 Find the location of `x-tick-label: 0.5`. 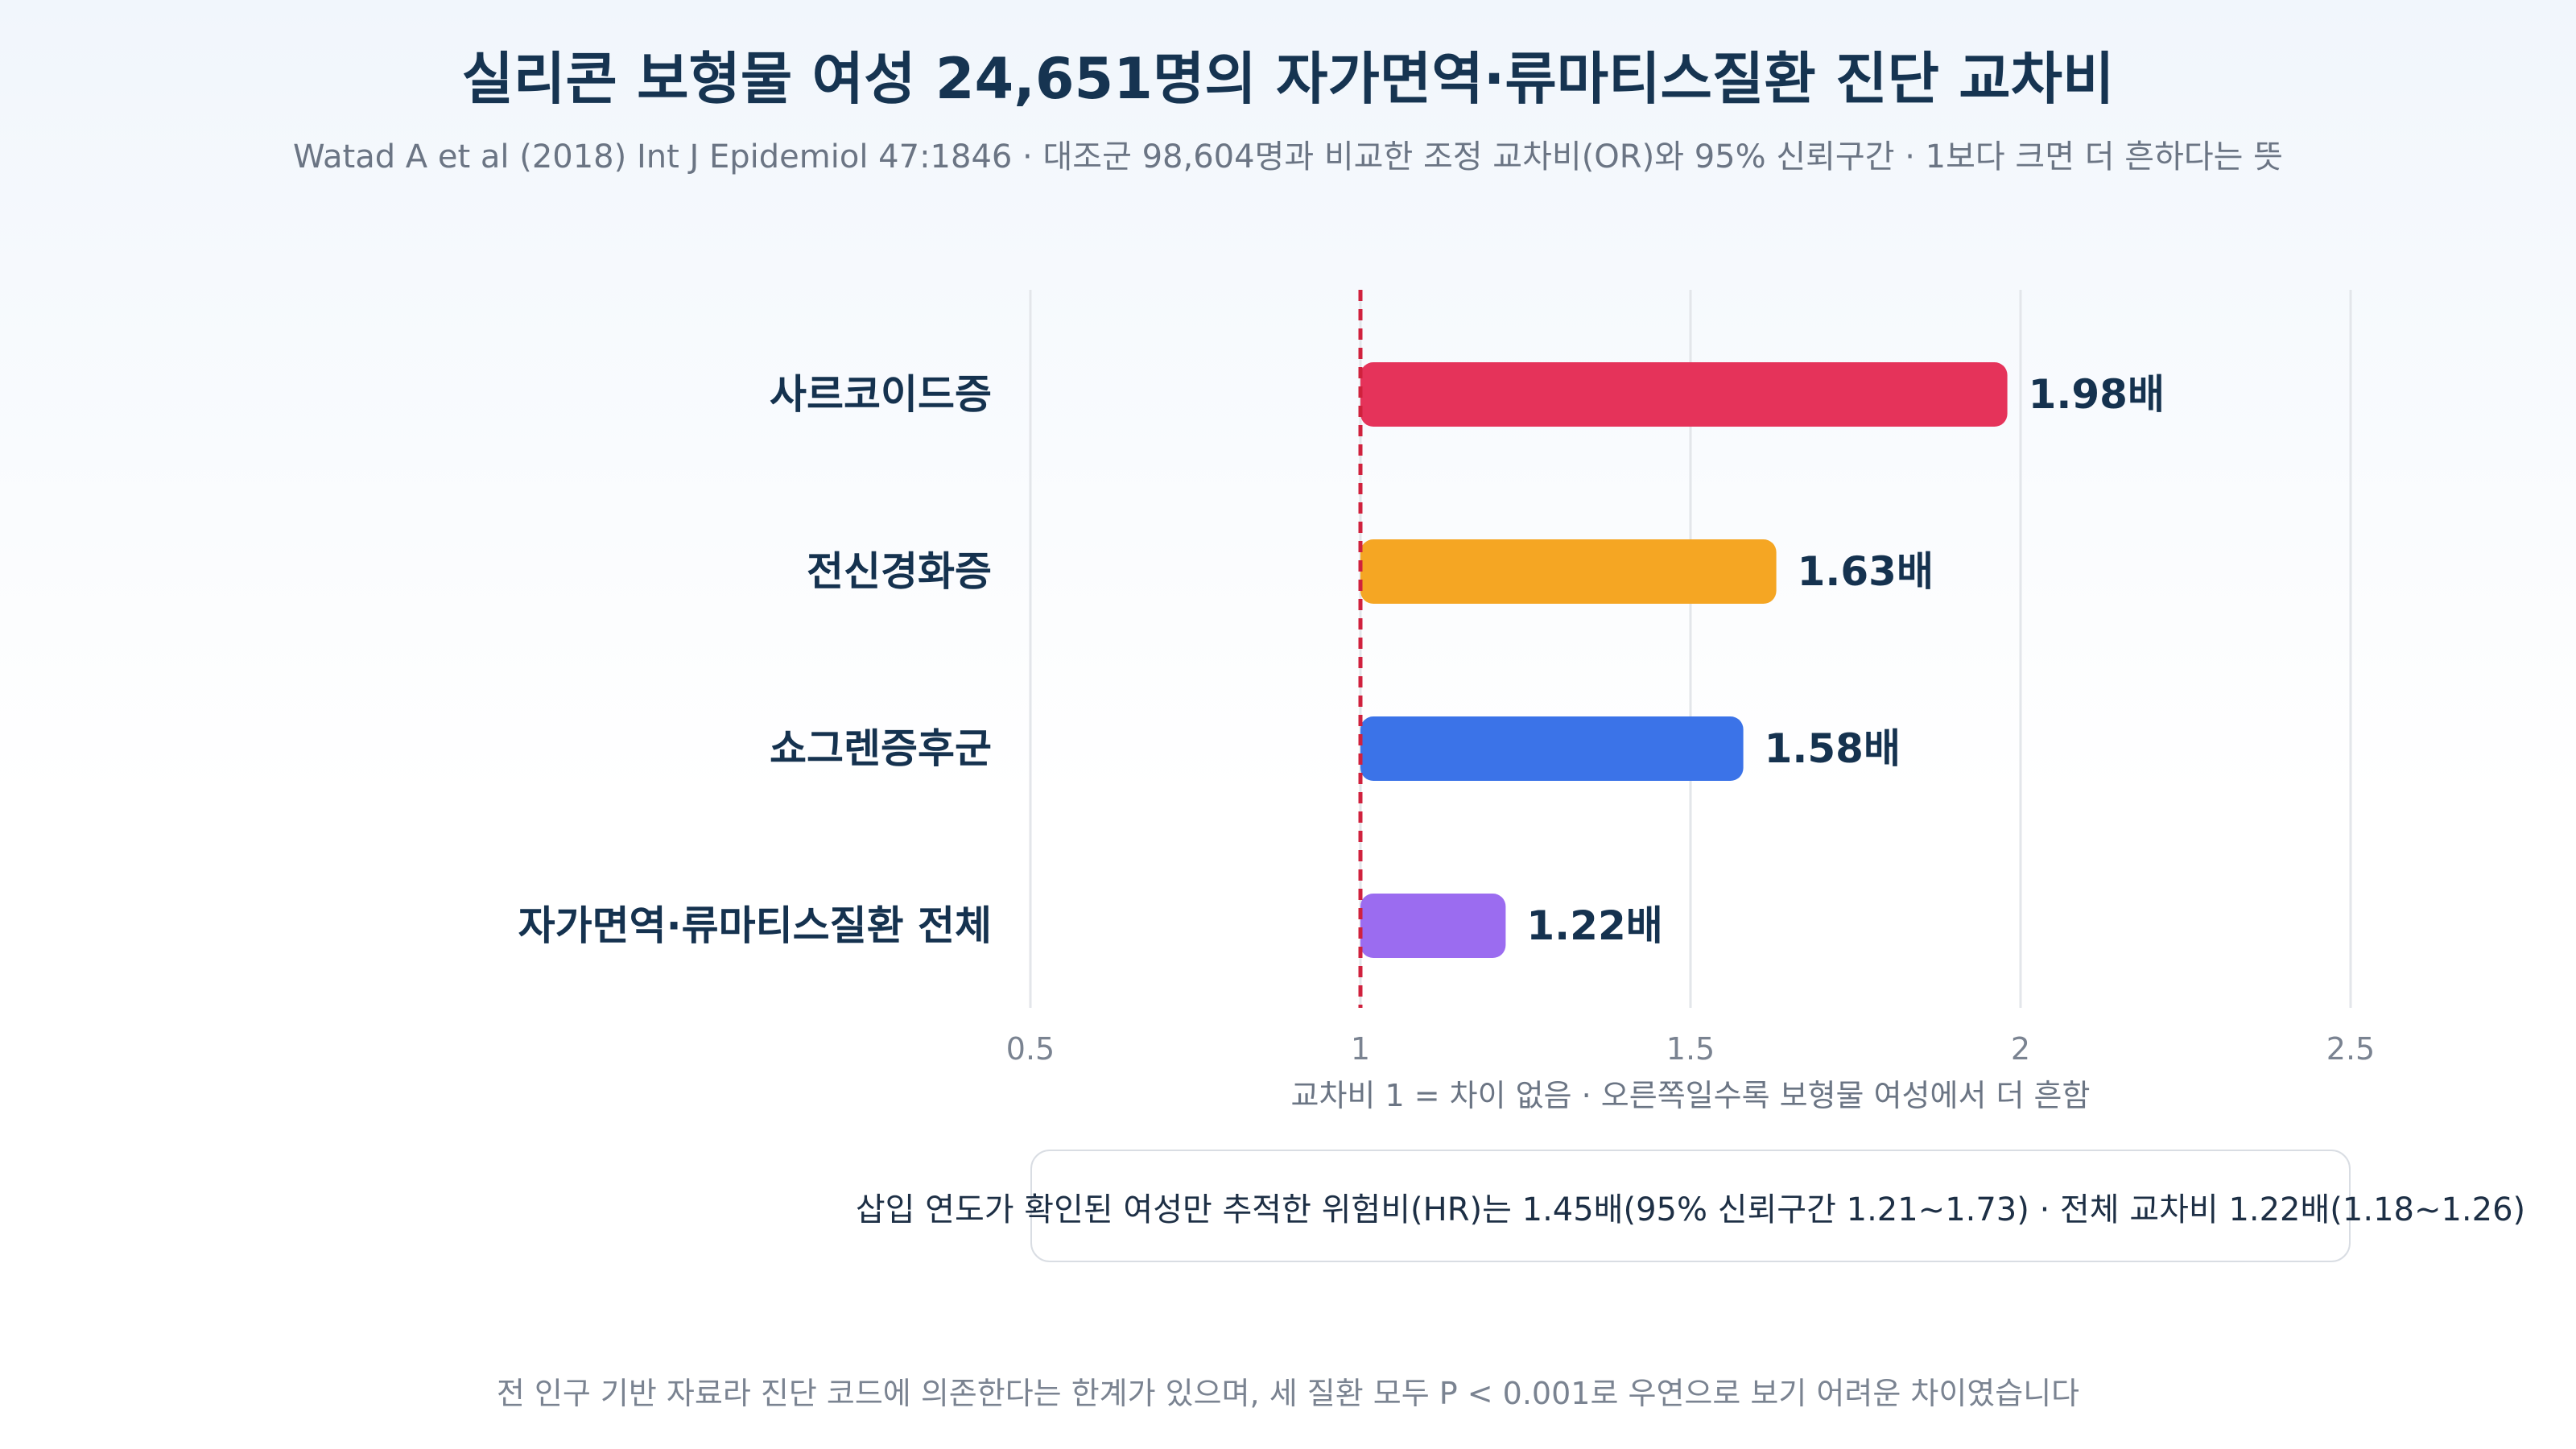

x-tick-label: 0.5 is located at coordinates (1030, 1049).